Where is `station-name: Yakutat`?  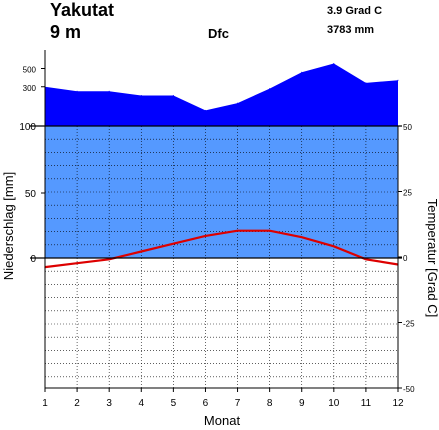 station-name: Yakutat is located at coordinates (82, 10).